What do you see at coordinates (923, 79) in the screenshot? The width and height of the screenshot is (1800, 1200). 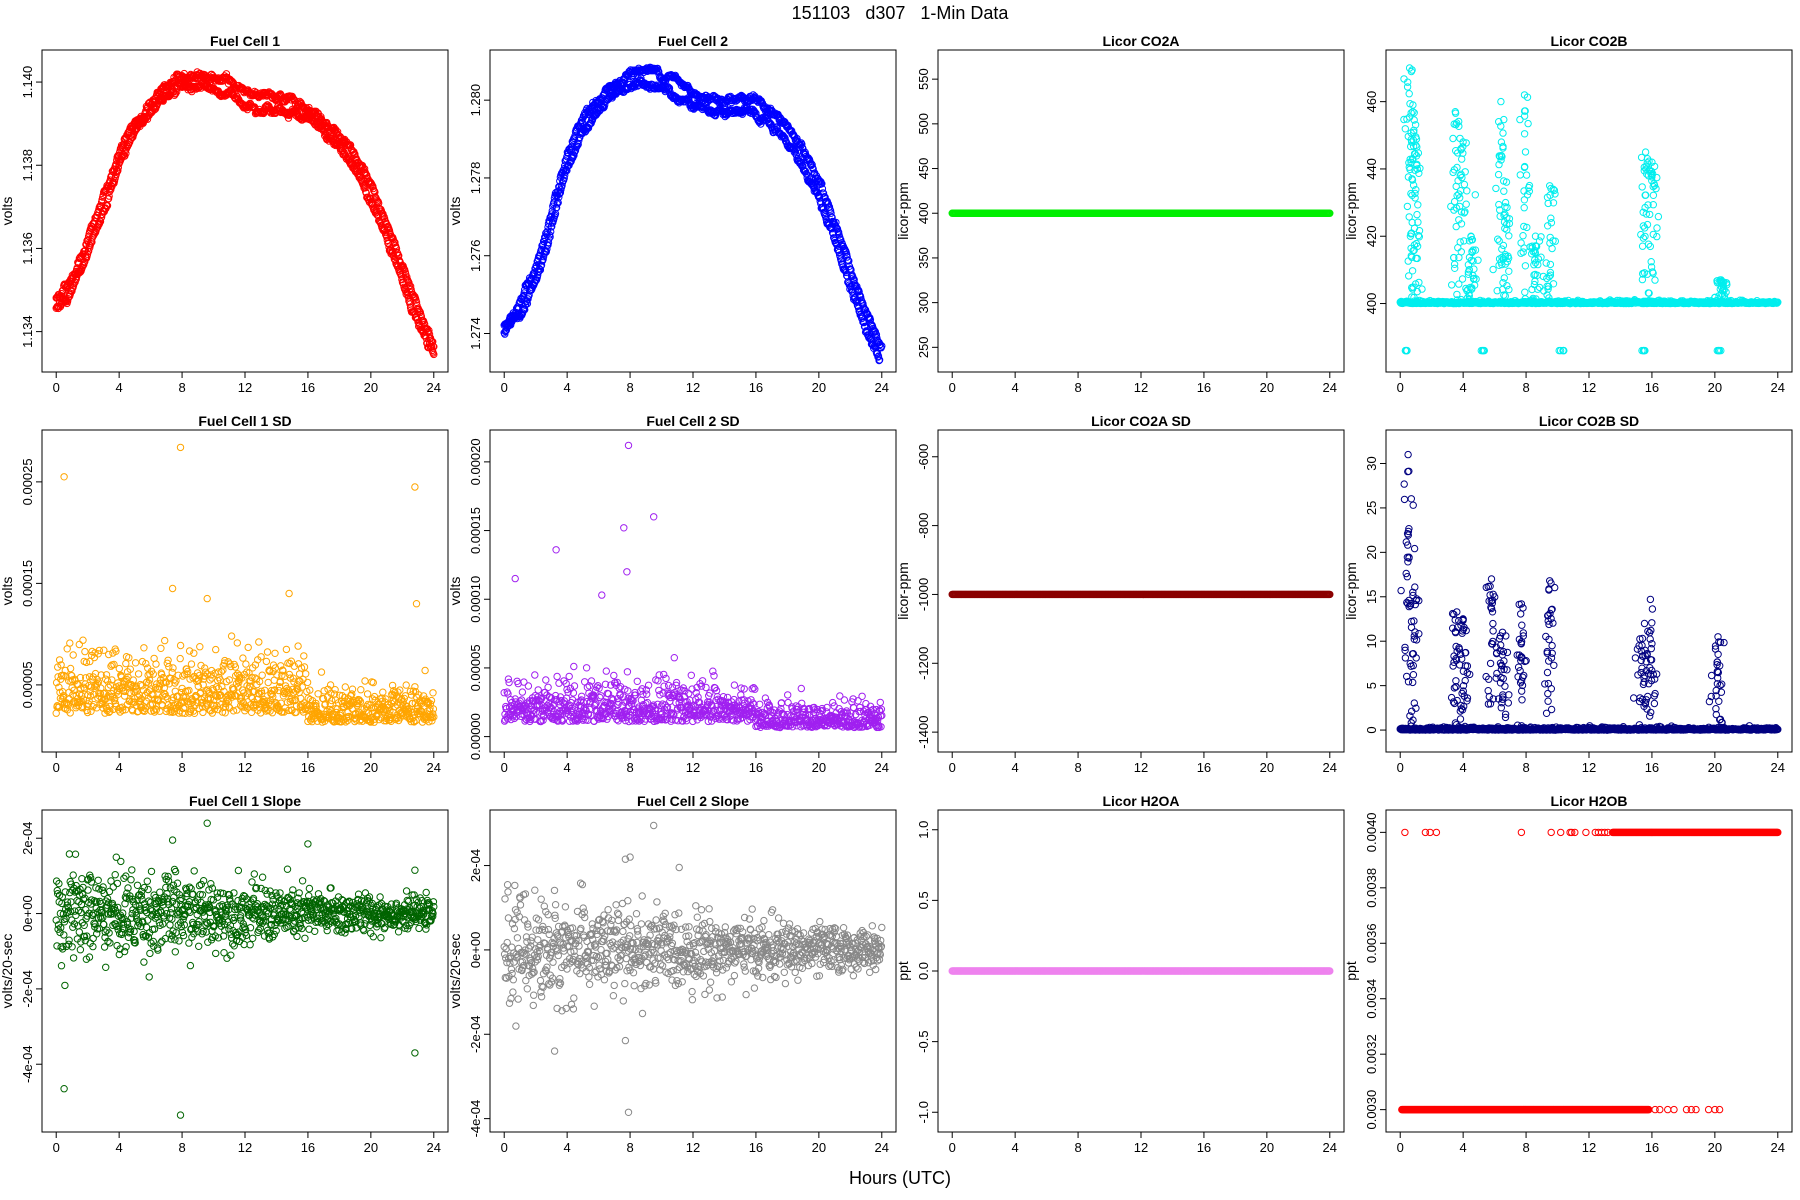 I see `y-tick-label: 550` at bounding box center [923, 79].